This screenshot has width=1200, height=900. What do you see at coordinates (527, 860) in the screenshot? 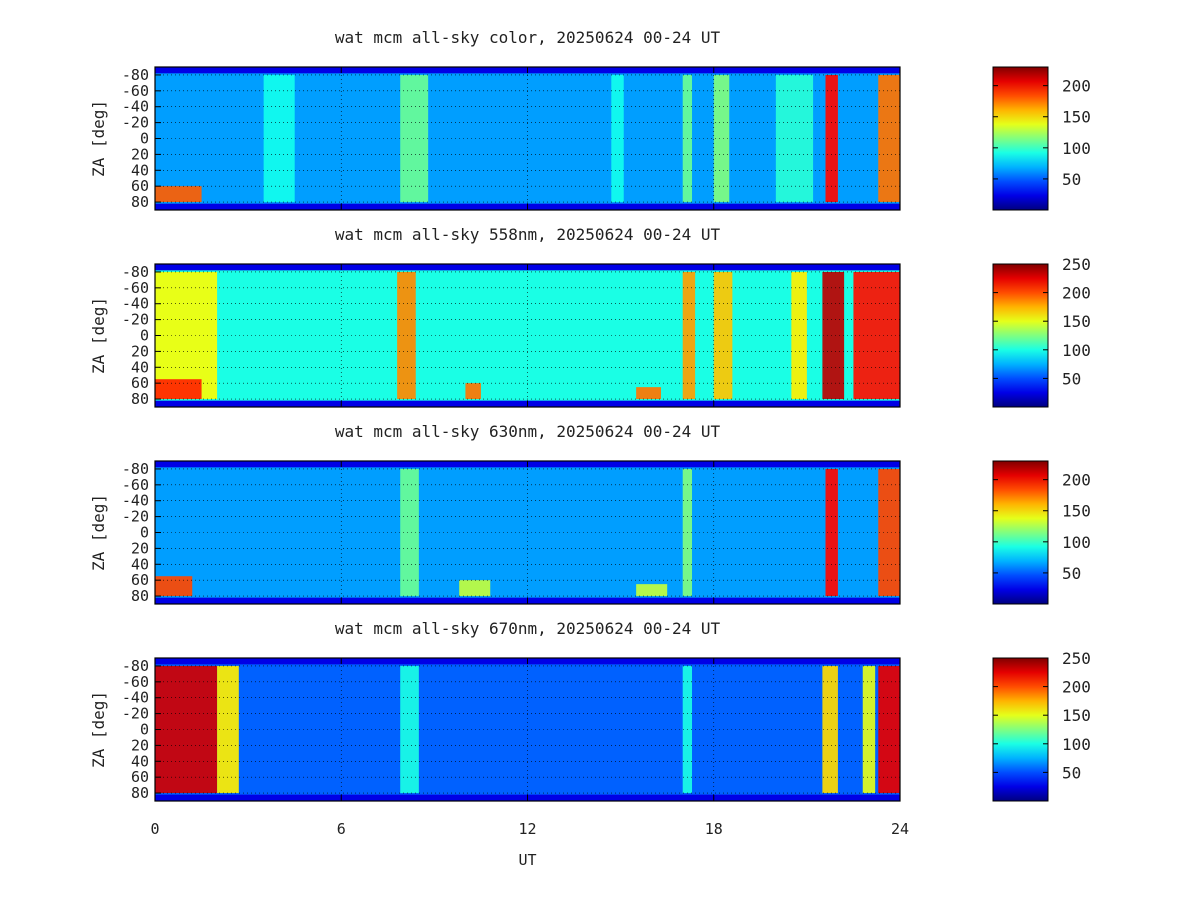
I see `x-axis-label: UT` at bounding box center [527, 860].